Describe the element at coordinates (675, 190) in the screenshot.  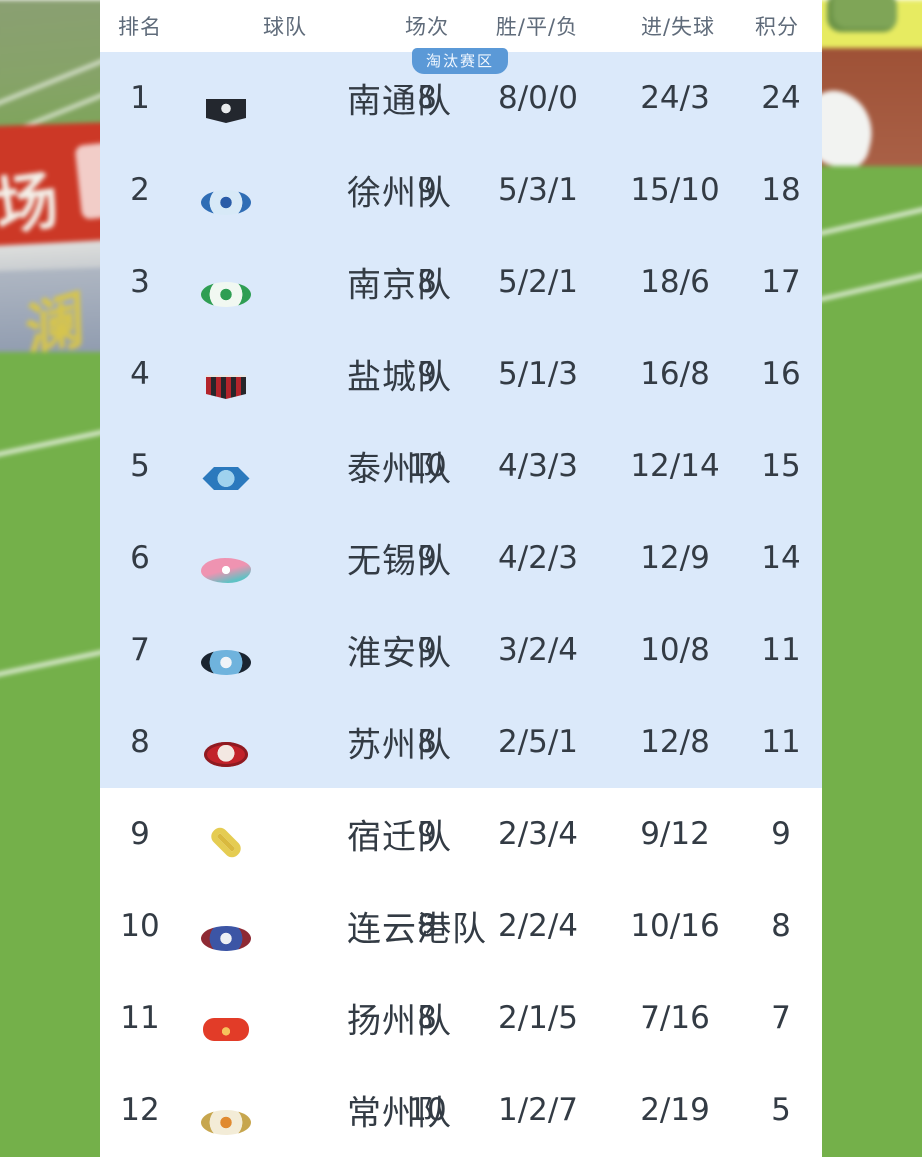
I see `goals-cell: 15/10` at that location.